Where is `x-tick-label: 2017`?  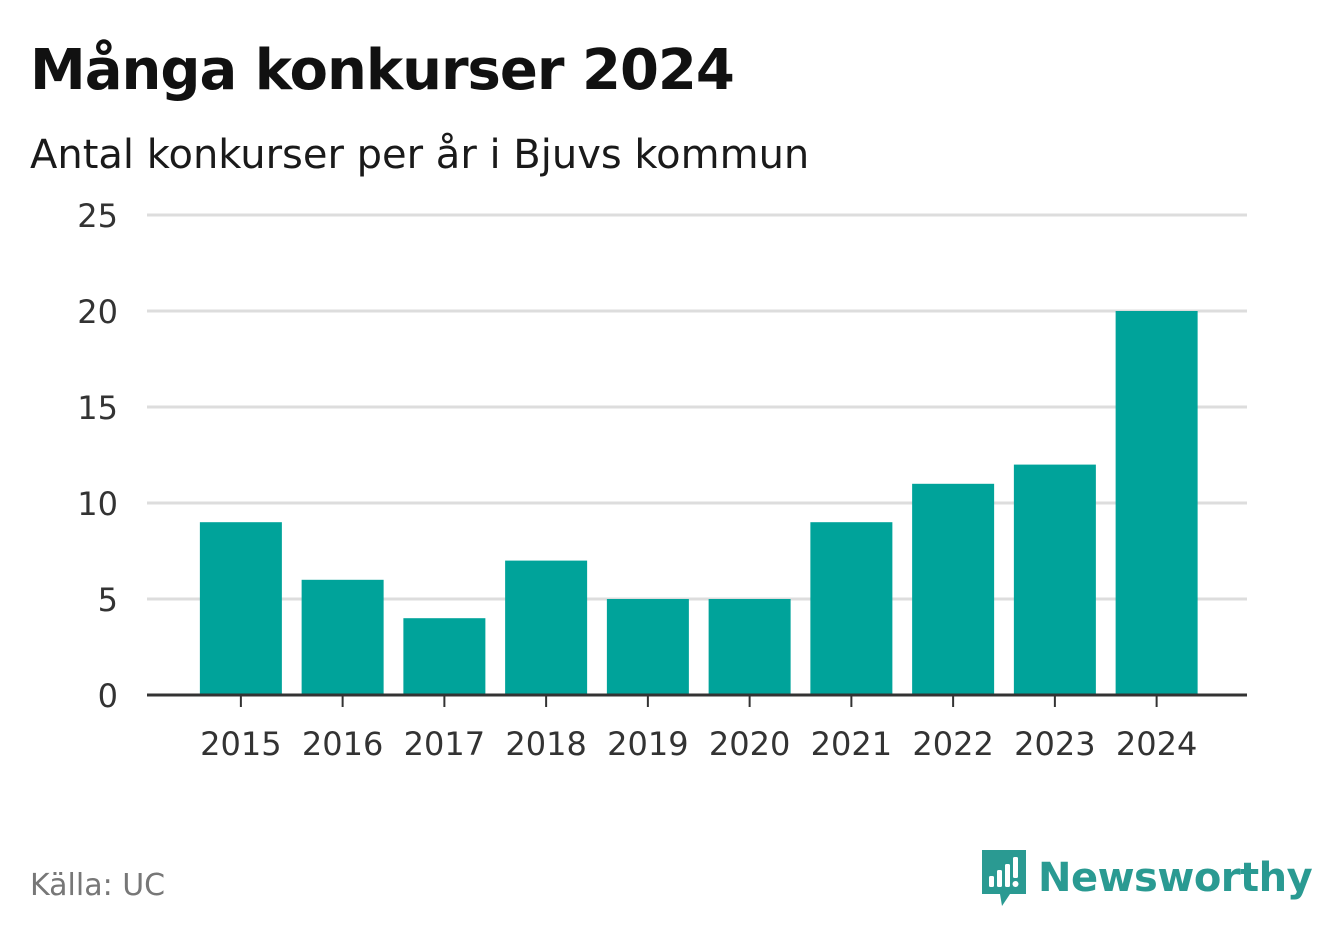
x-tick-label: 2017 is located at coordinates (444, 744).